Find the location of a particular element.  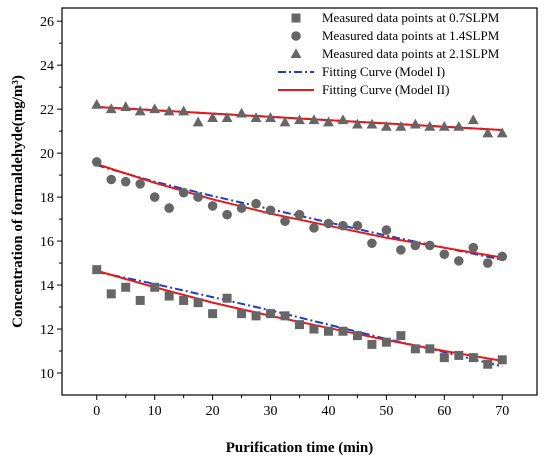

y-axis-title: Concentration of formaldehyde(mg/m³) is located at coordinates (18, 201).